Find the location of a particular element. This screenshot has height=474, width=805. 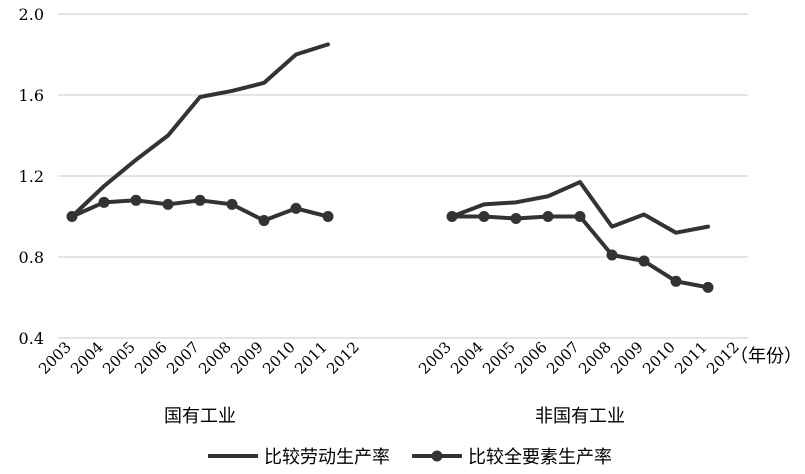

y-tick-label: 0.4 is located at coordinates (31, 338).